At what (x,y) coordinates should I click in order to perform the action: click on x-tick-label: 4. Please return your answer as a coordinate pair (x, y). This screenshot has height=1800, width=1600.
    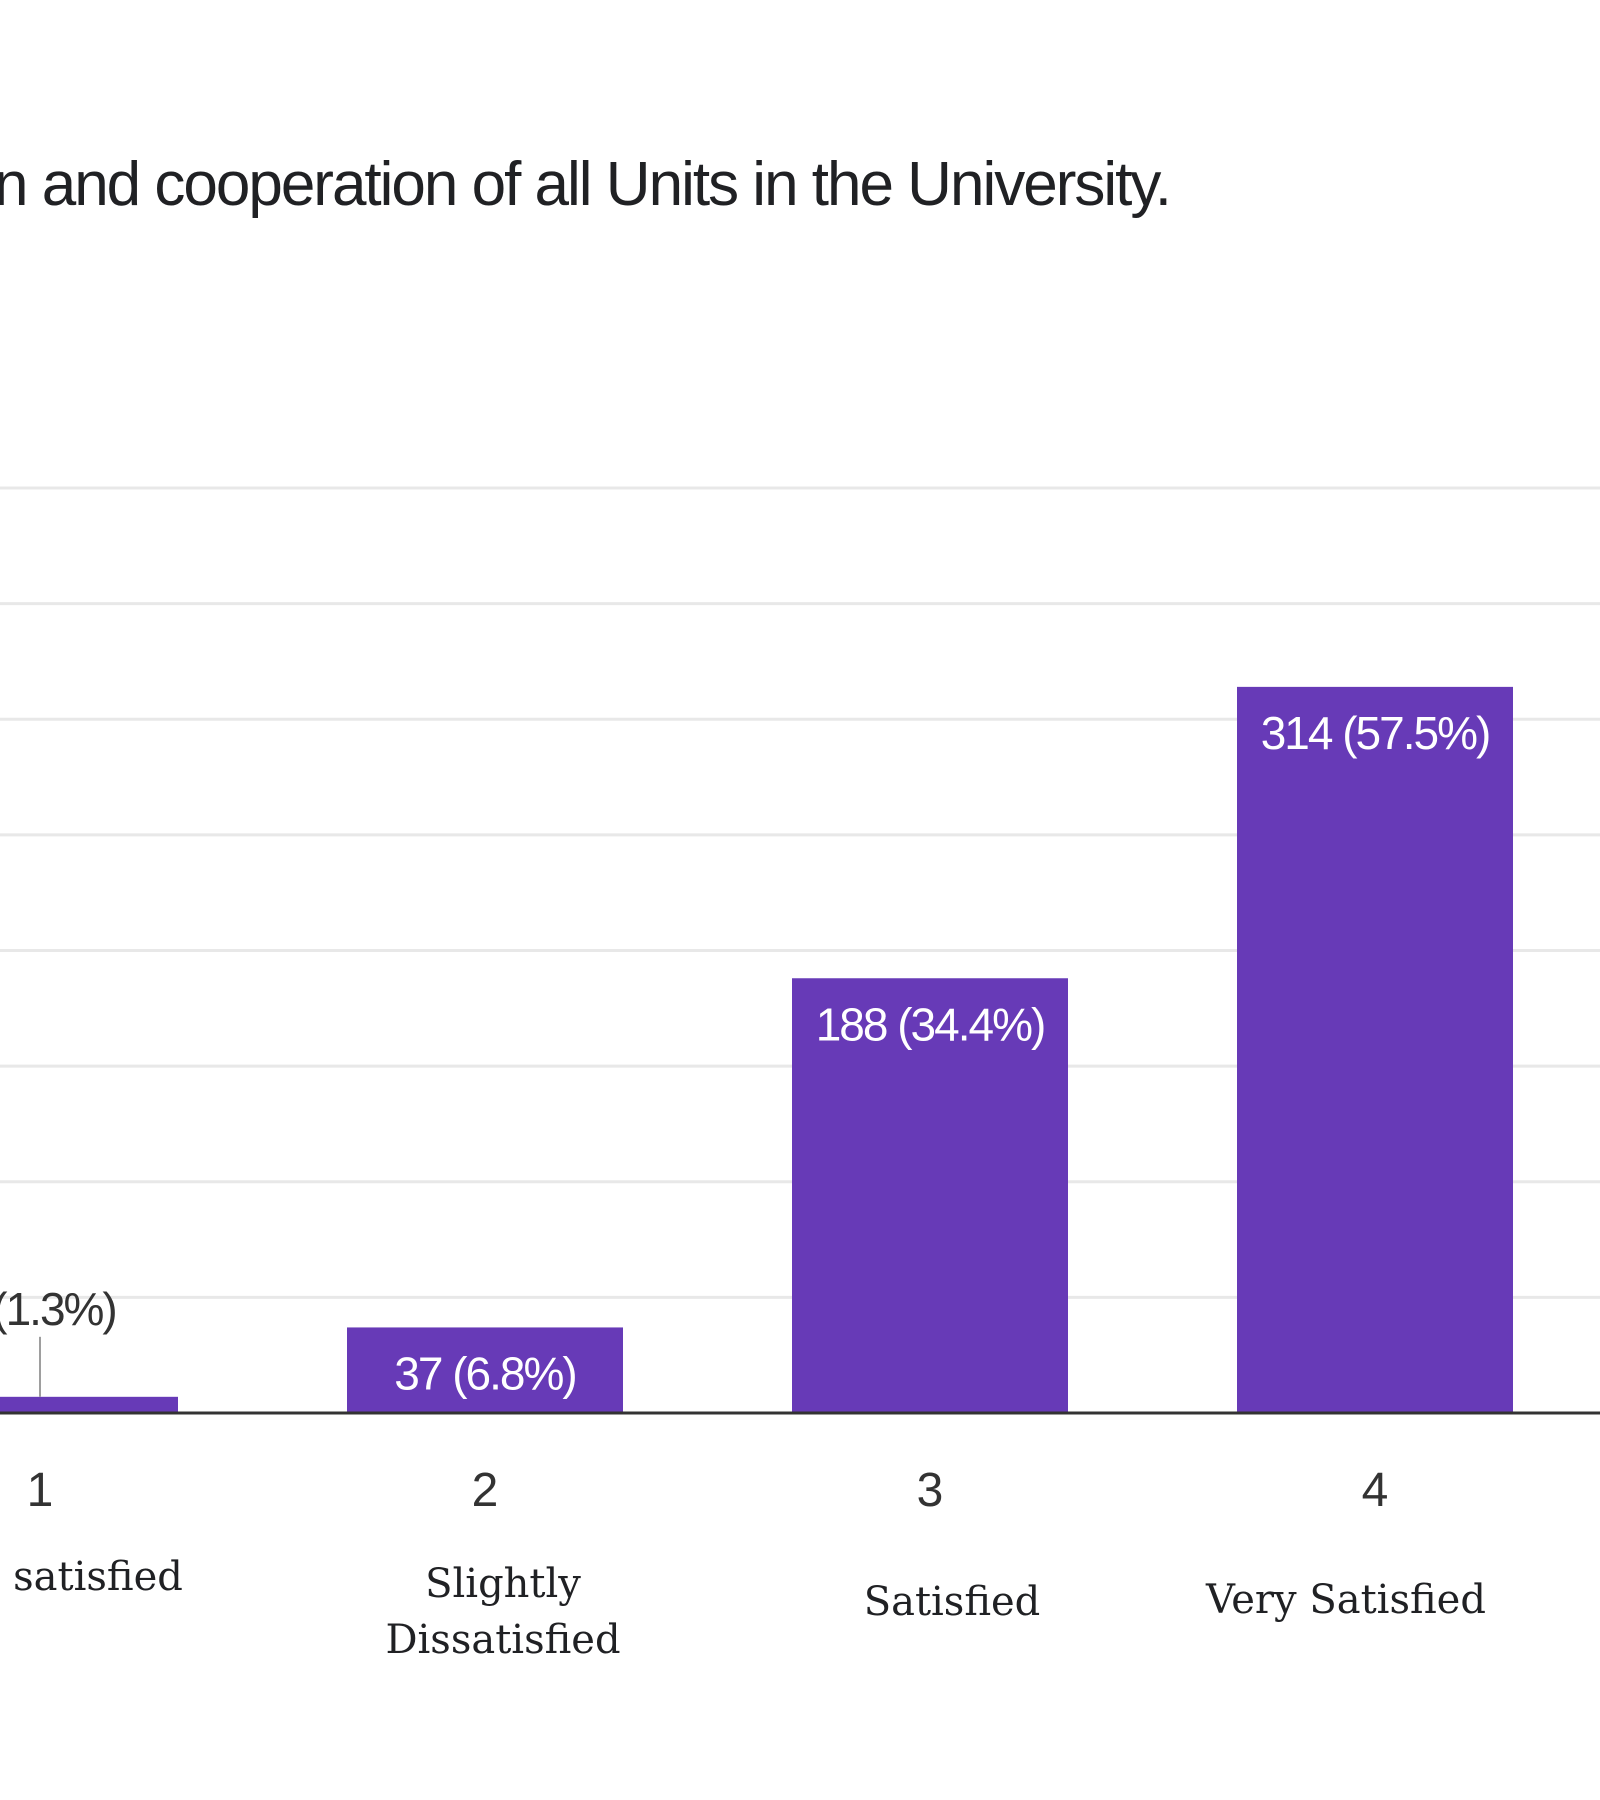
    Looking at the image, I should click on (1375, 1490).